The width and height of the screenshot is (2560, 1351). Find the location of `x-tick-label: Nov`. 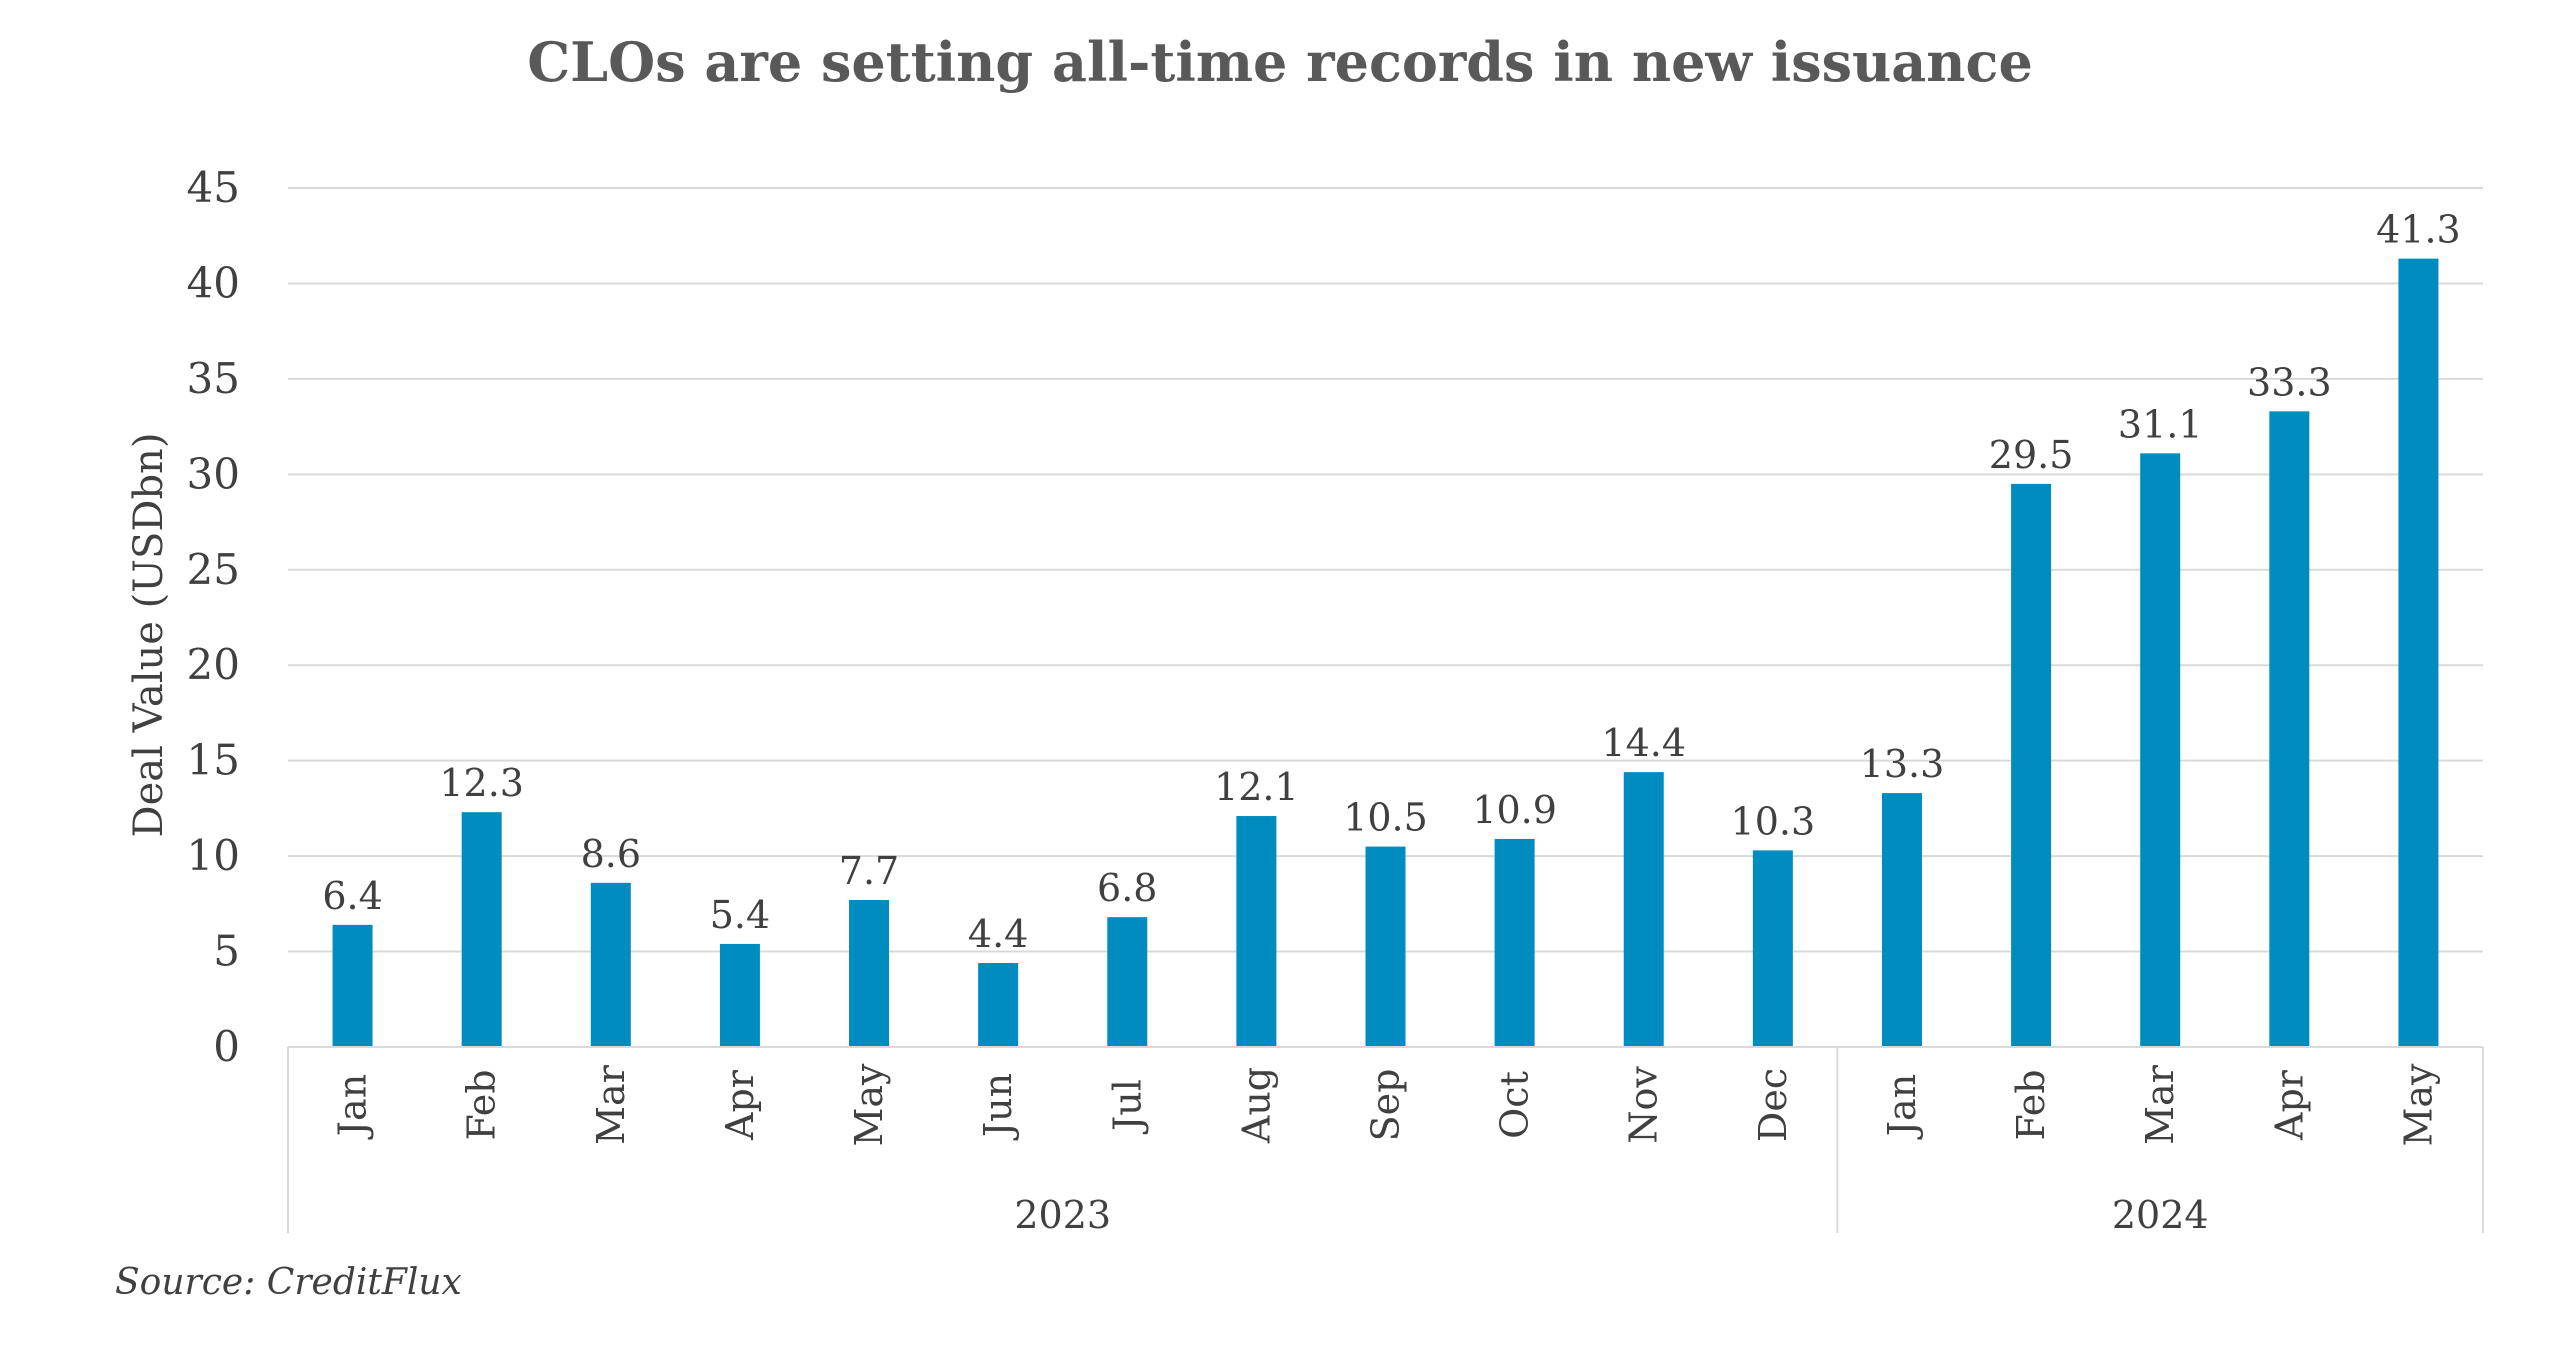

x-tick-label: Nov is located at coordinates (1644, 1105).